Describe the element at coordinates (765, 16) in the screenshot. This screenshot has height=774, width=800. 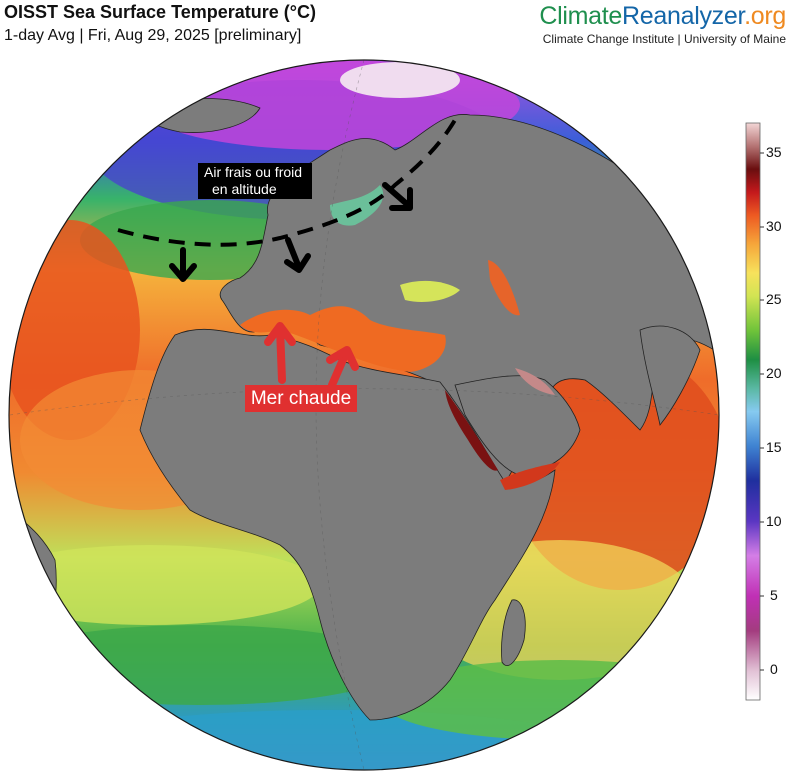
I see `brand-part-3: .org` at that location.